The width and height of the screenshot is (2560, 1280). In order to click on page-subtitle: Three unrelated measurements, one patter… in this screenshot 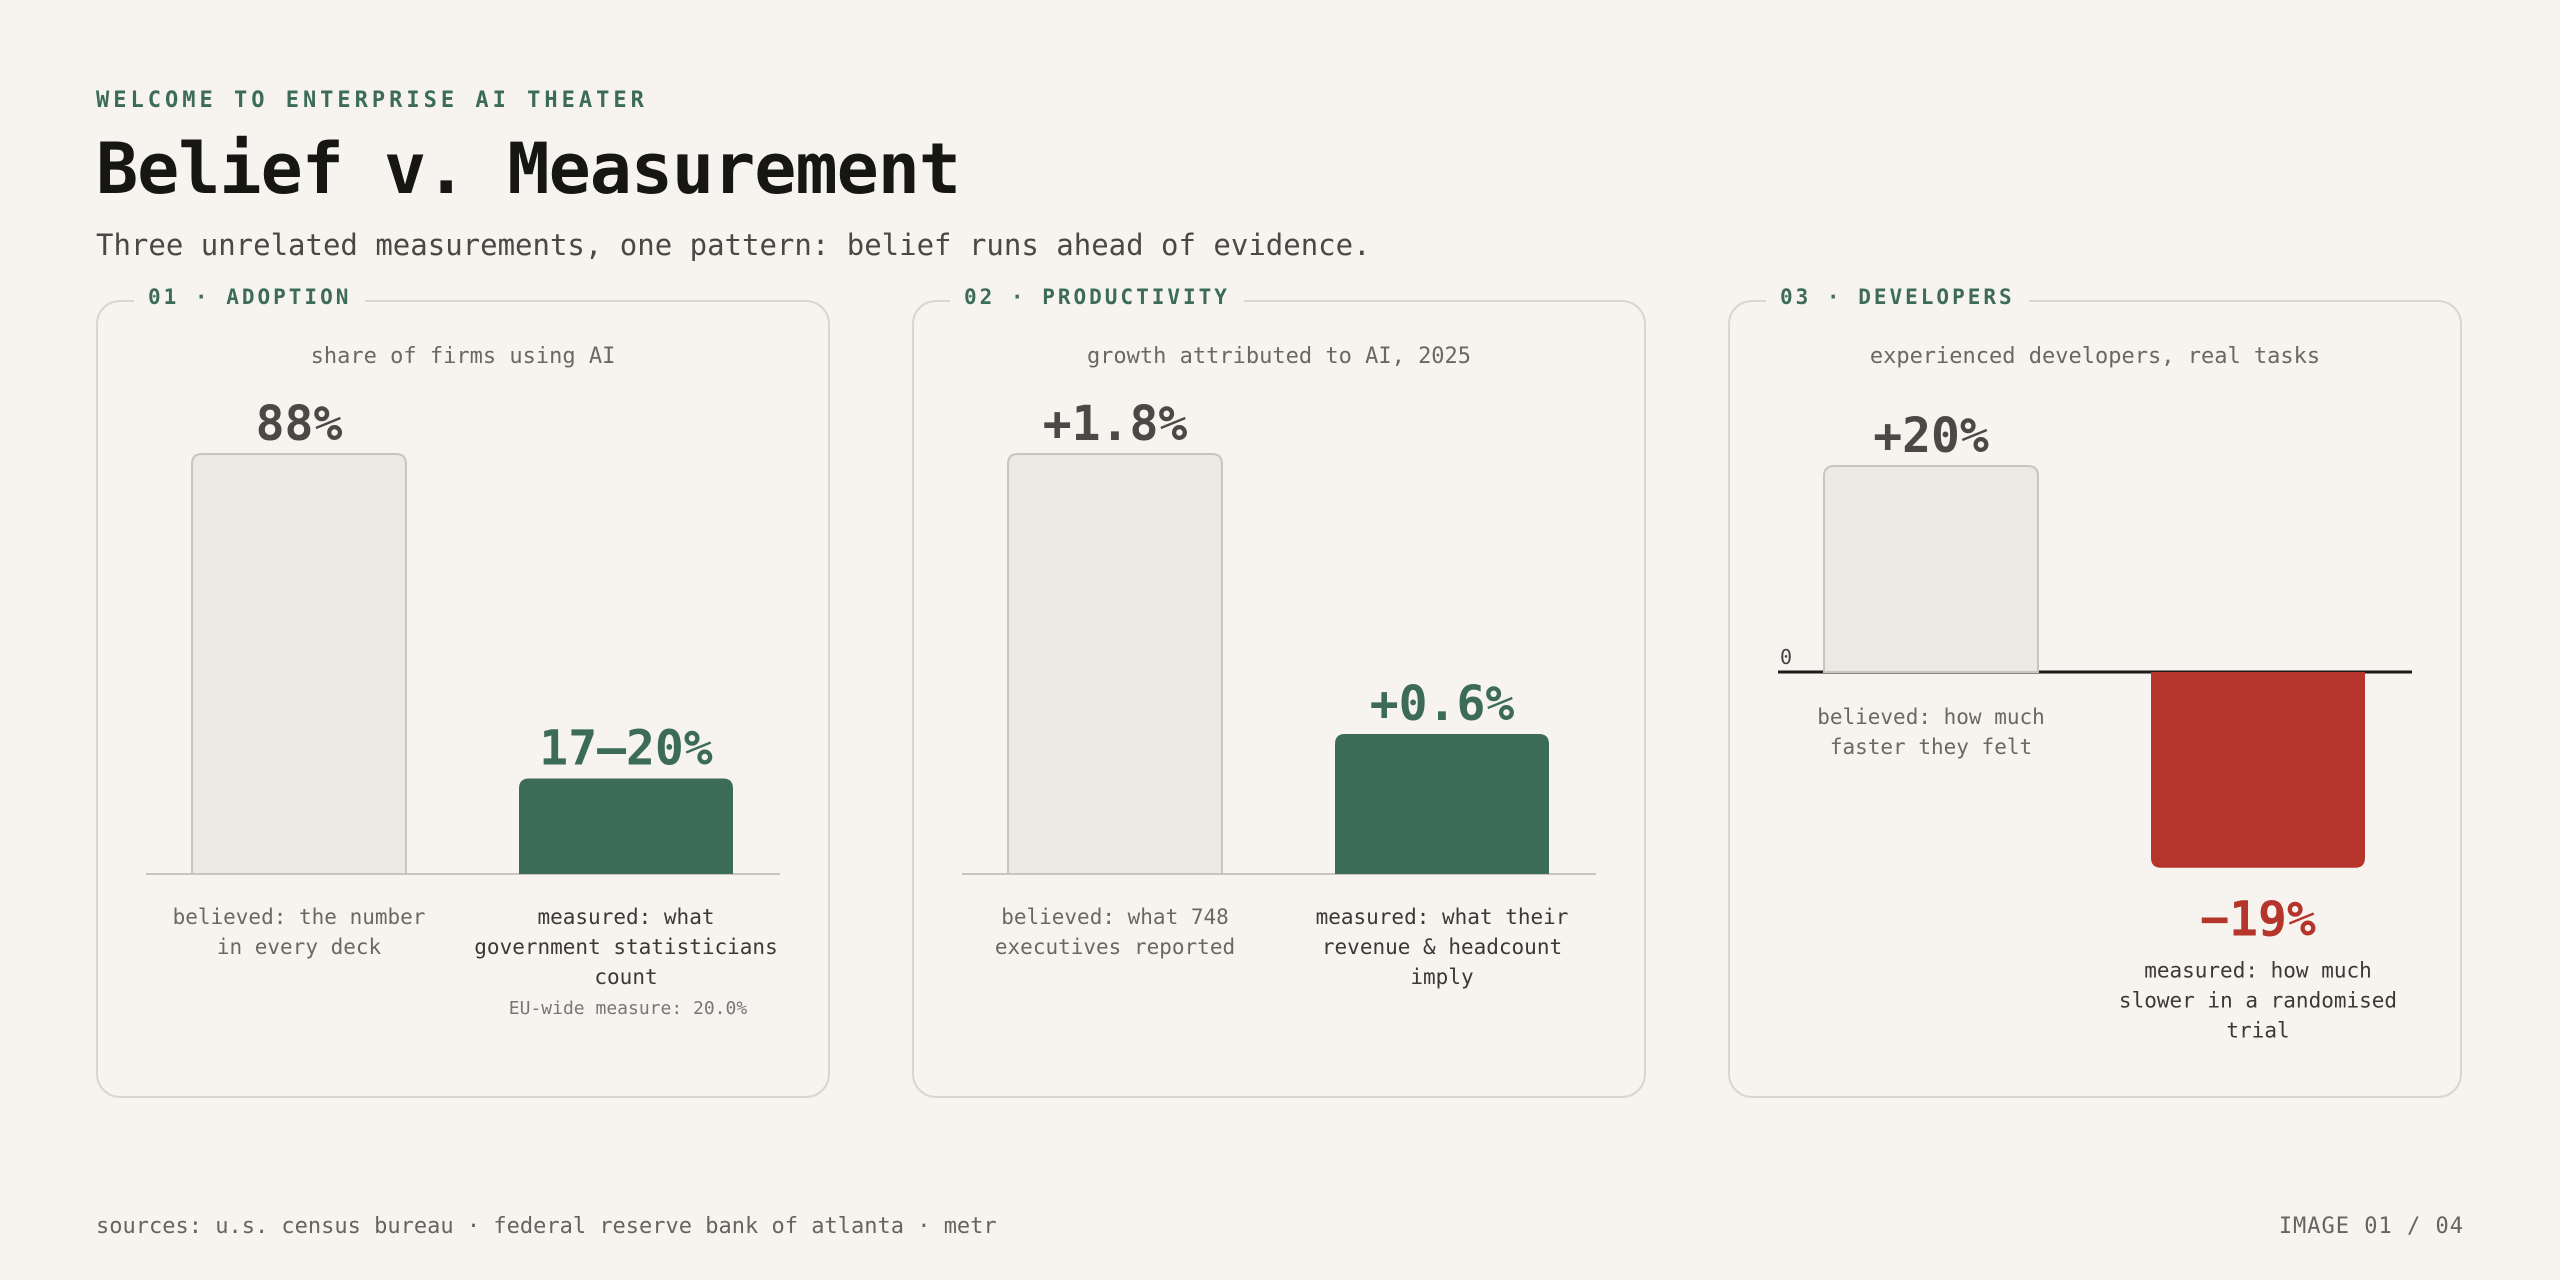, I will do `click(733, 245)`.